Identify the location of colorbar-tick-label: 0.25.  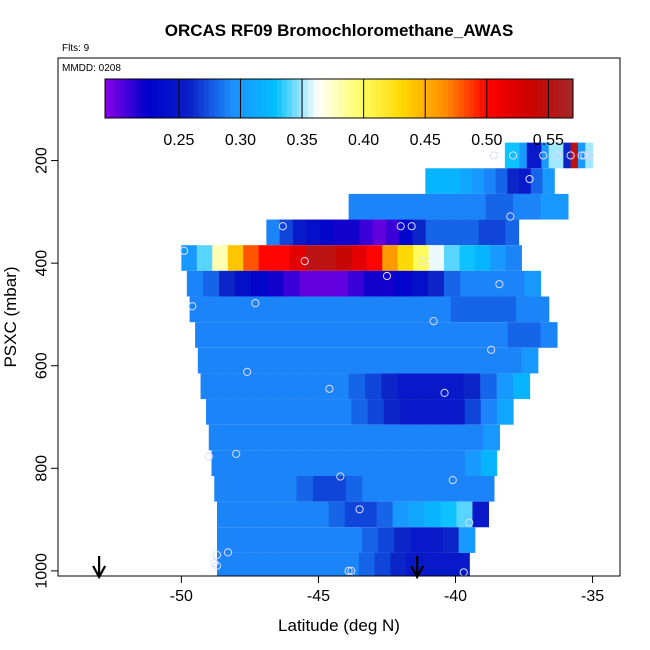
(178, 140).